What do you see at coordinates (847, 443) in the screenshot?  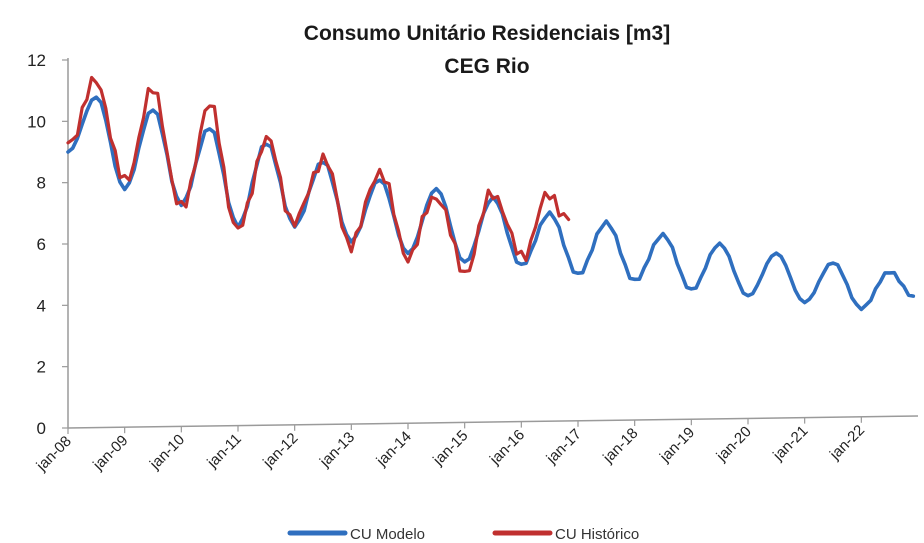 I see `x-tick-label: jan-22` at bounding box center [847, 443].